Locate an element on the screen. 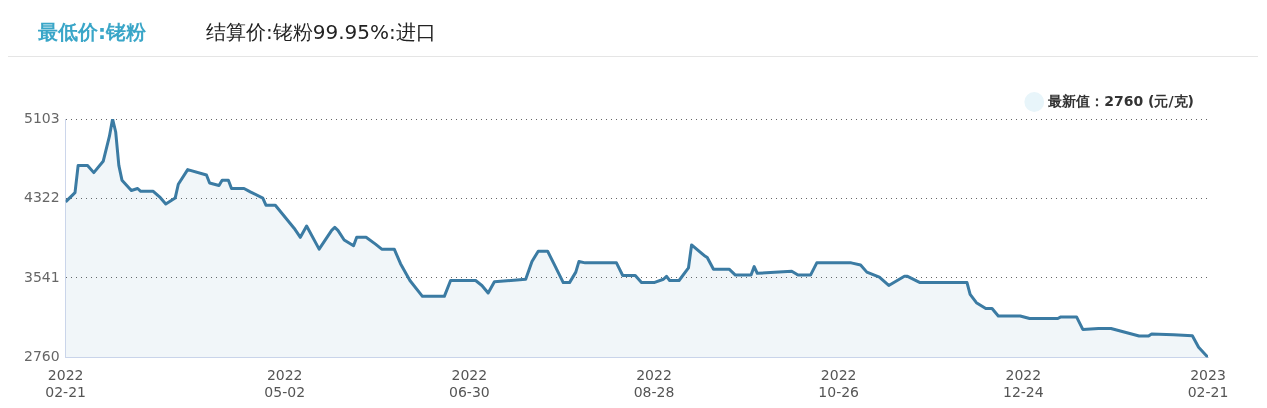  y-tick-label: 5103 is located at coordinates (41, 117).